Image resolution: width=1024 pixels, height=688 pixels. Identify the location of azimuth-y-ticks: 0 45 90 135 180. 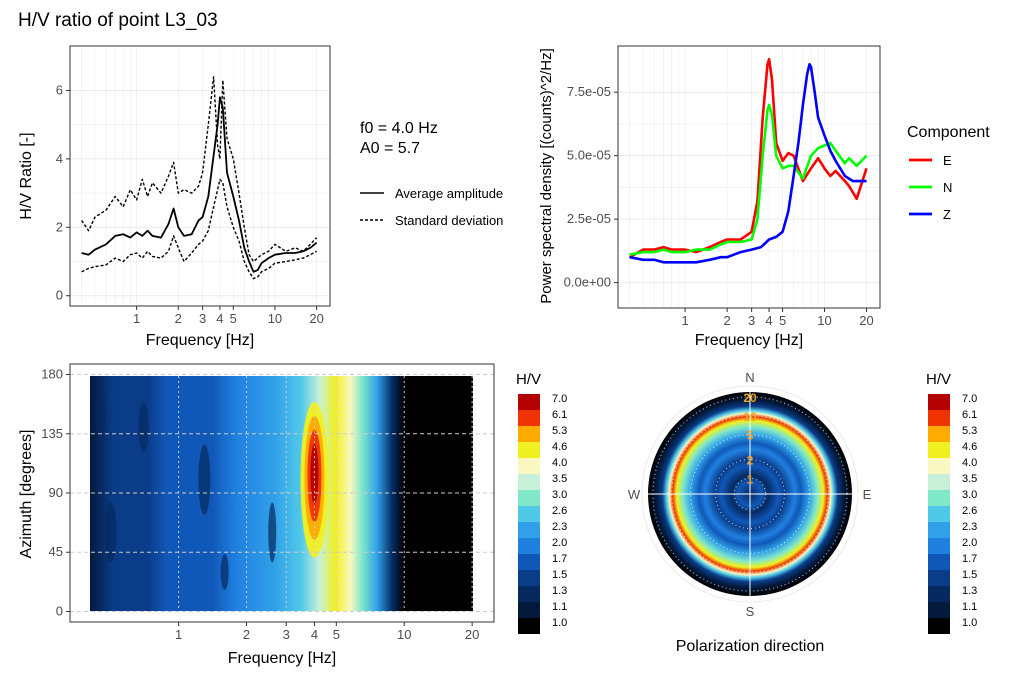
(55, 492).